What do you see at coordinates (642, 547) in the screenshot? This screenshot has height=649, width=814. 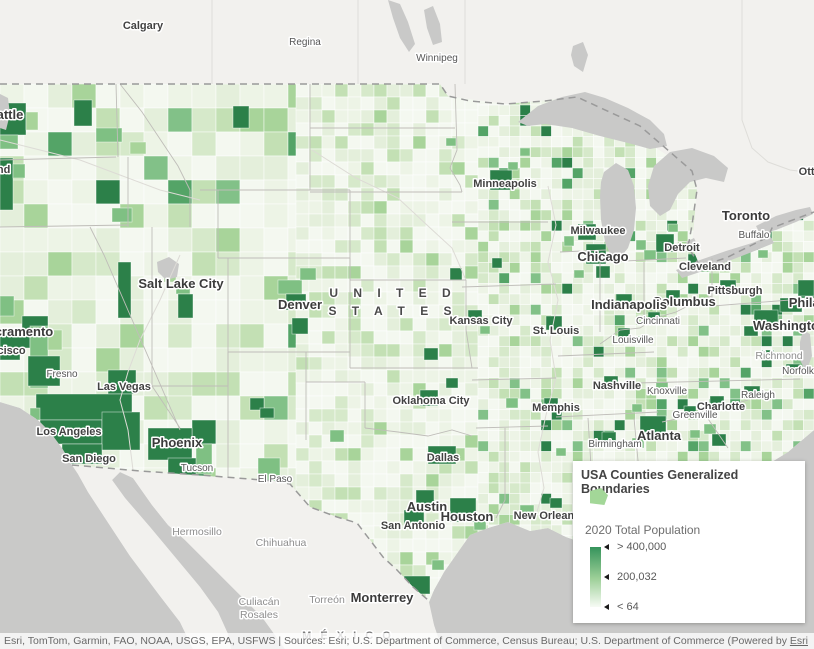 I see `legend-stop-max: > 400,000` at bounding box center [642, 547].